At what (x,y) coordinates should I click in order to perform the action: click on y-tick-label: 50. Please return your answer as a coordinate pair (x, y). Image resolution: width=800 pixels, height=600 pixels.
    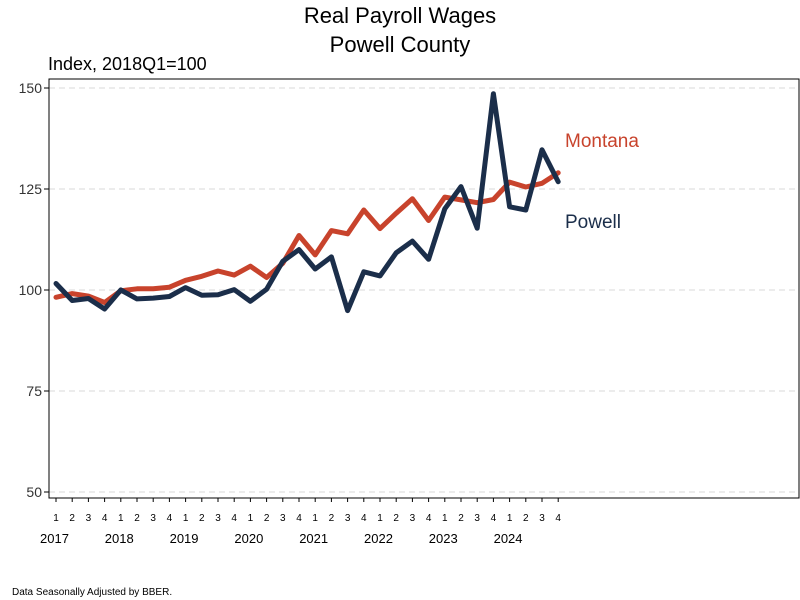
    Looking at the image, I should click on (34, 492).